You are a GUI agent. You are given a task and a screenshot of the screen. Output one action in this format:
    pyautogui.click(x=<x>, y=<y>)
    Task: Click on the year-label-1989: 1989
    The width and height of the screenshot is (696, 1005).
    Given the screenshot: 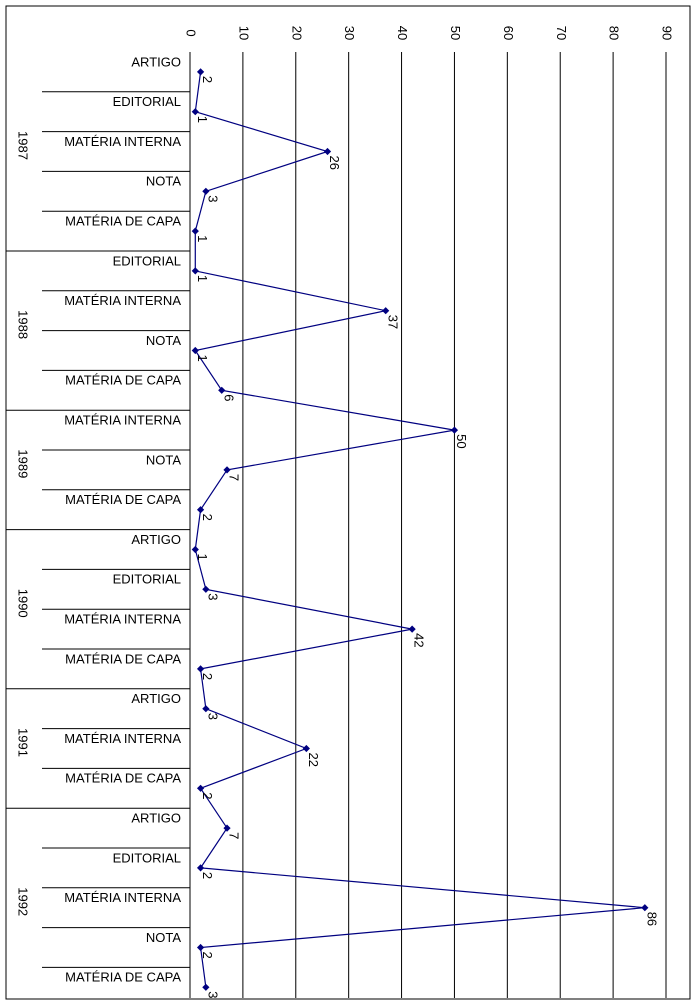 What is the action you would take?
    pyautogui.click(x=23, y=463)
    